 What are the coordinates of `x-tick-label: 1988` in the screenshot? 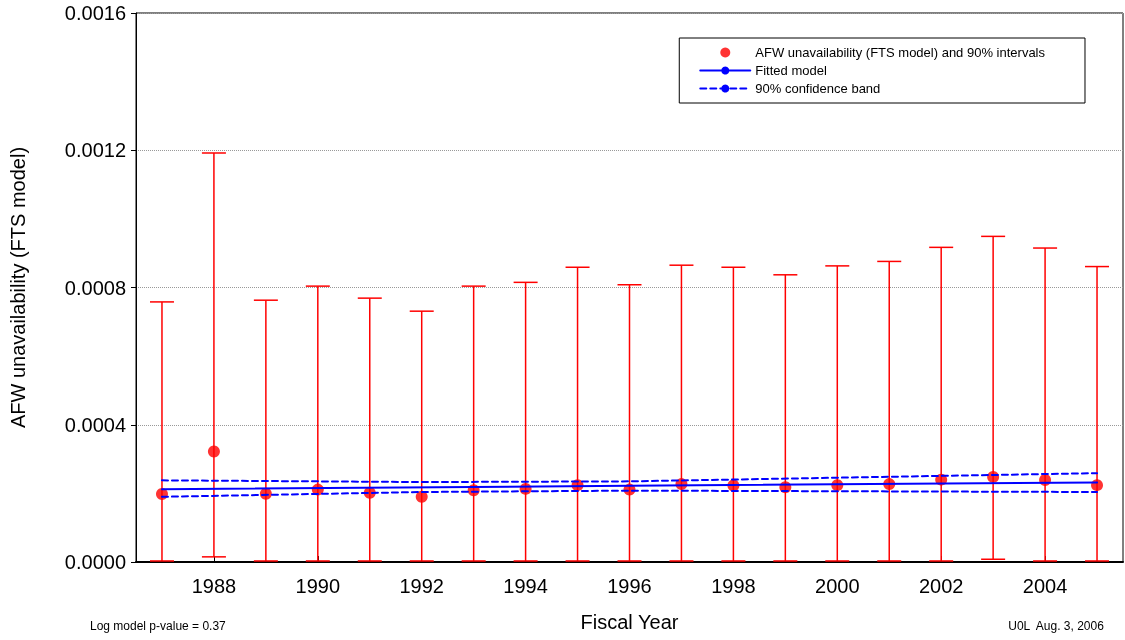 It's located at (214, 586).